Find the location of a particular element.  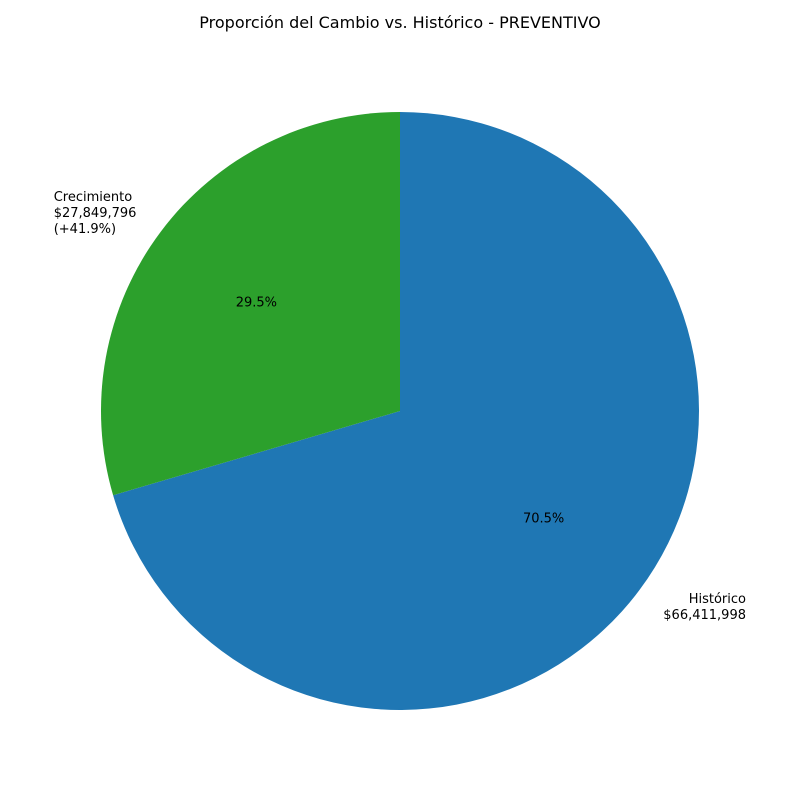

slice-amount: $27,849,796 is located at coordinates (95, 213).